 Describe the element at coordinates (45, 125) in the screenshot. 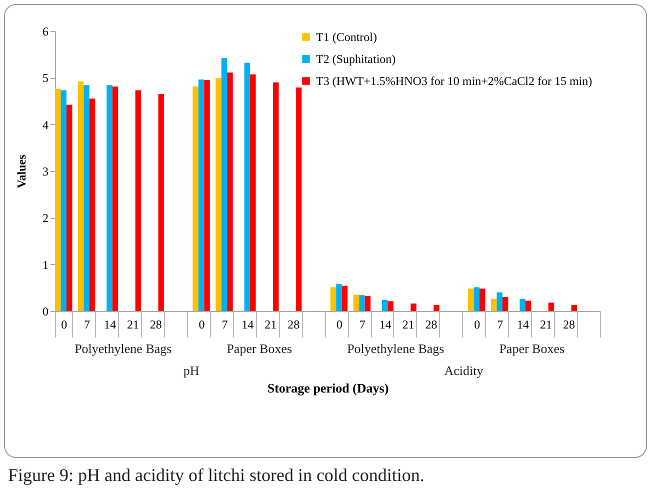

I see `y-tick-label: 4` at that location.